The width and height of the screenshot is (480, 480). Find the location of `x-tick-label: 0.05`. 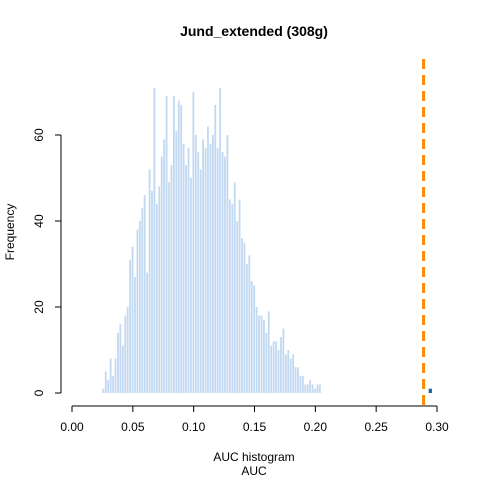

x-tick-label: 0.05 is located at coordinates (133, 427).